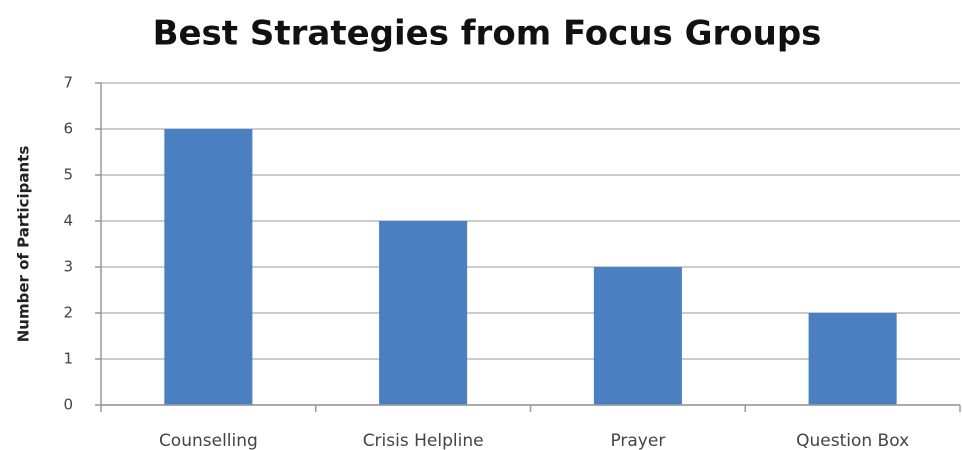 This screenshot has height=450, width=962. What do you see at coordinates (208, 440) in the screenshot?
I see `x-tick-label: Counselling` at bounding box center [208, 440].